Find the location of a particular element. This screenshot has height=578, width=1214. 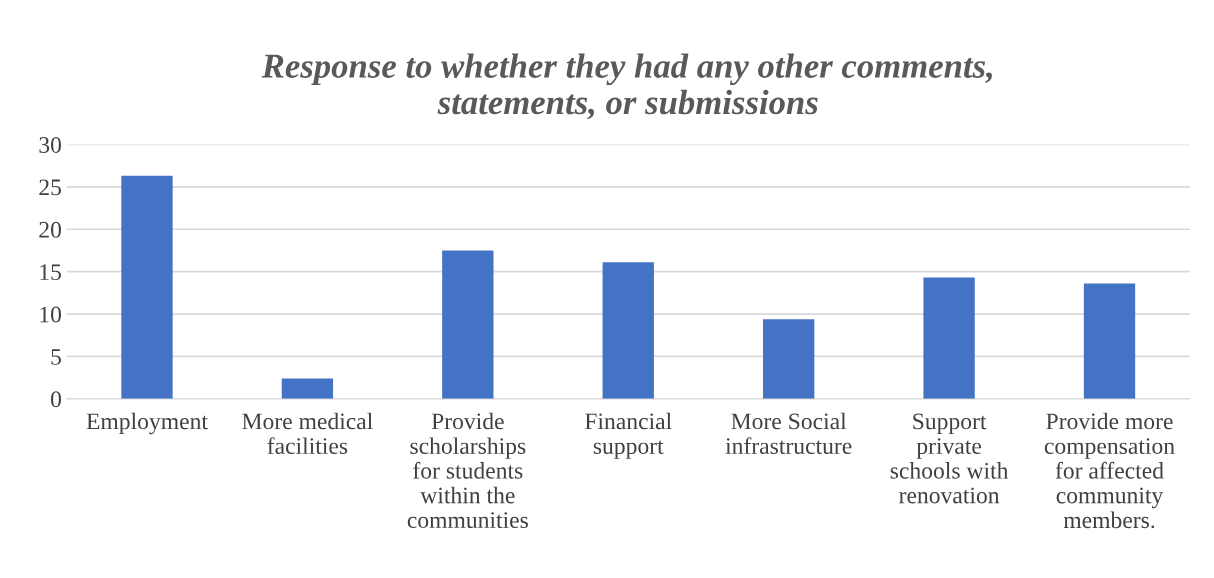

x-tick-label: Support private schools with renovation is located at coordinates (949, 458).